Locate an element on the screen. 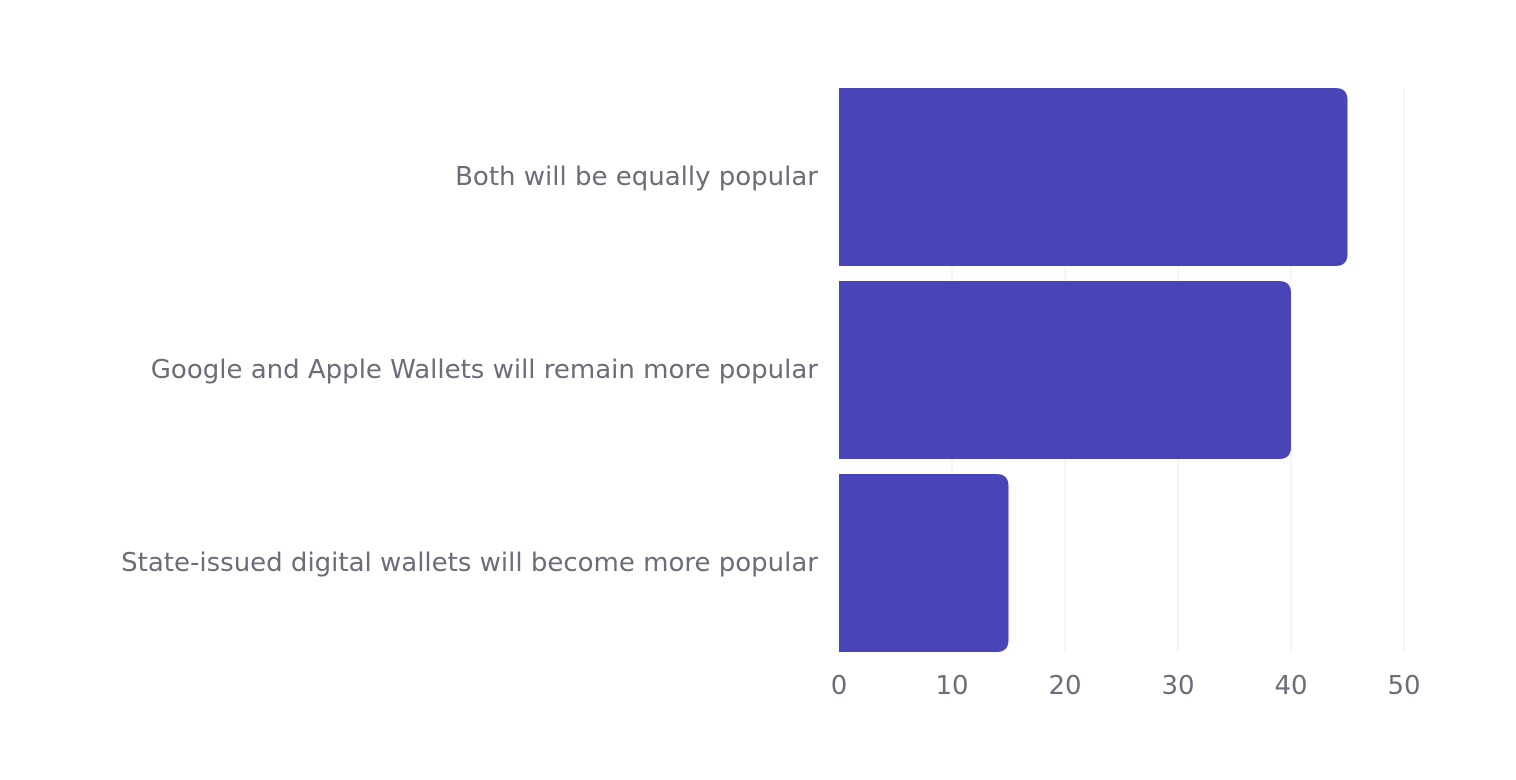 The height and width of the screenshot is (780, 1516). x-tick-label-50: 50 is located at coordinates (1403, 686).